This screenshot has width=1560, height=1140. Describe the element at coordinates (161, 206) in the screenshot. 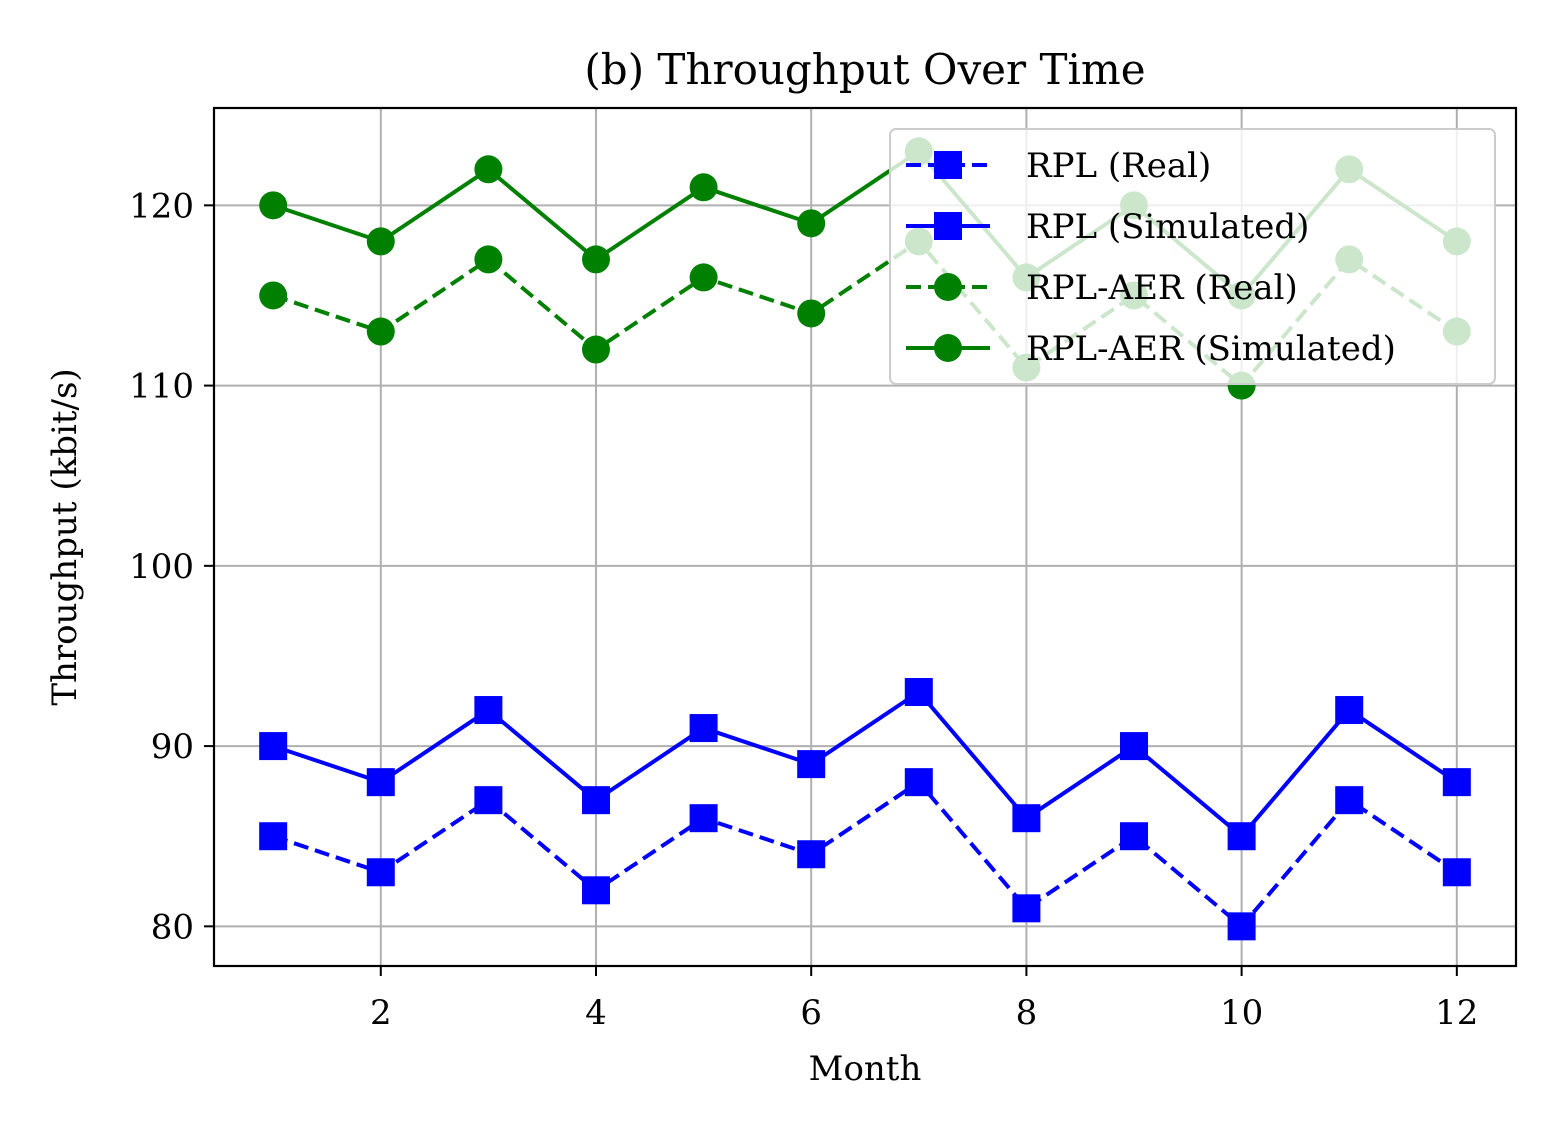

I see `y-tick-label: 120` at that location.